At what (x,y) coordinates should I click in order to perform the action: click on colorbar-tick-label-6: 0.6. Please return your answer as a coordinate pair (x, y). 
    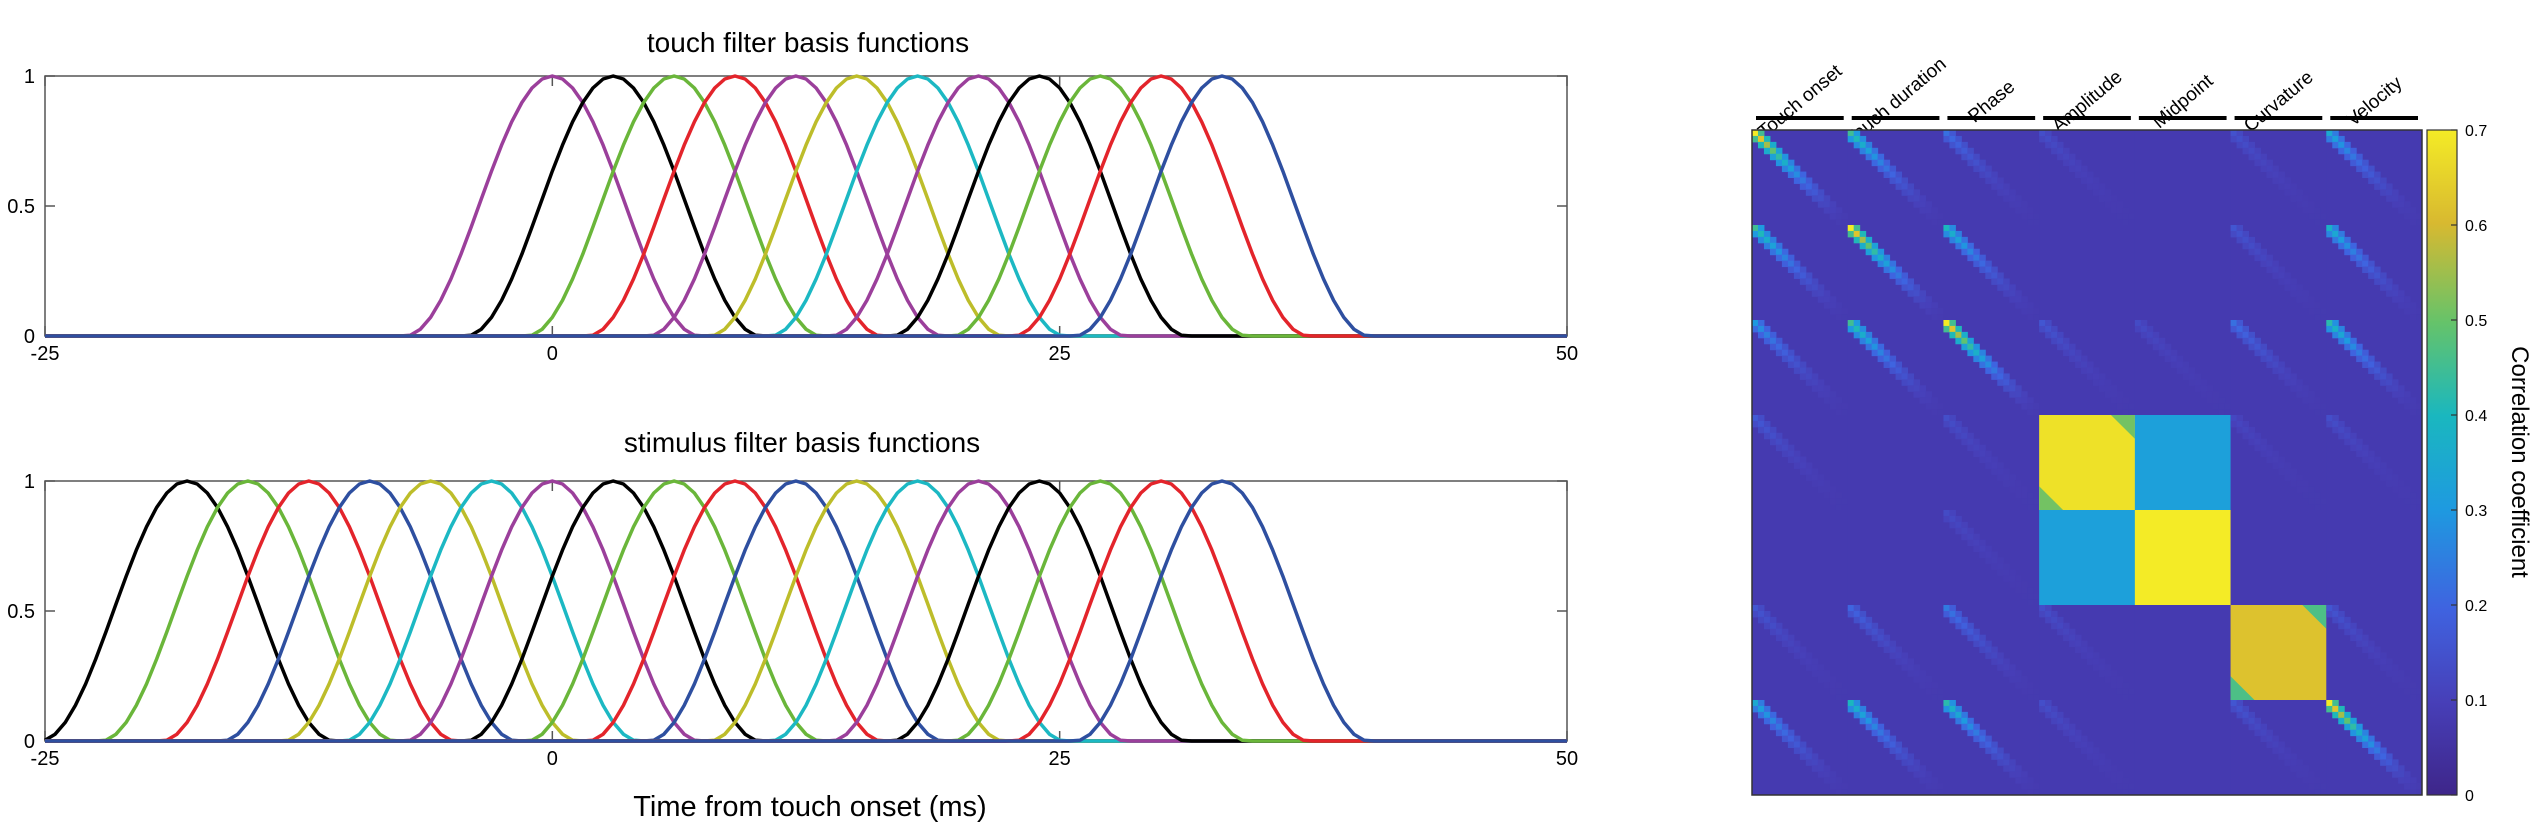
    Looking at the image, I should click on (2476, 226).